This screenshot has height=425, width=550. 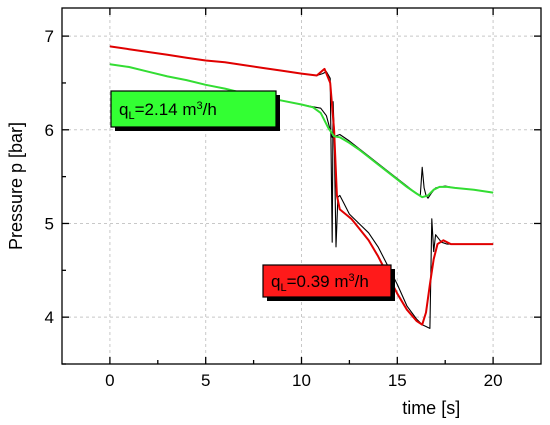 What do you see at coordinates (16, 186) in the screenshot?
I see `y-axis-title: Pressure p [bar]` at bounding box center [16, 186].